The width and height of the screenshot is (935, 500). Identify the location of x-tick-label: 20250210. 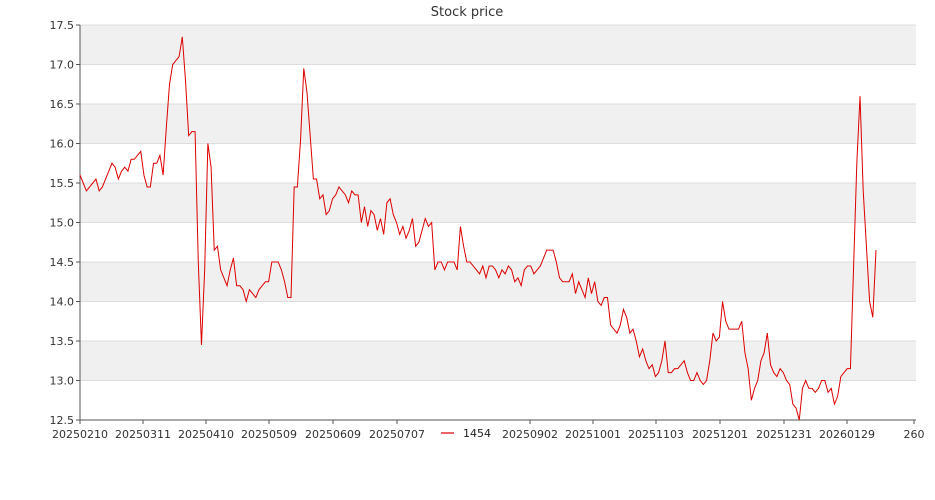
(80, 434).